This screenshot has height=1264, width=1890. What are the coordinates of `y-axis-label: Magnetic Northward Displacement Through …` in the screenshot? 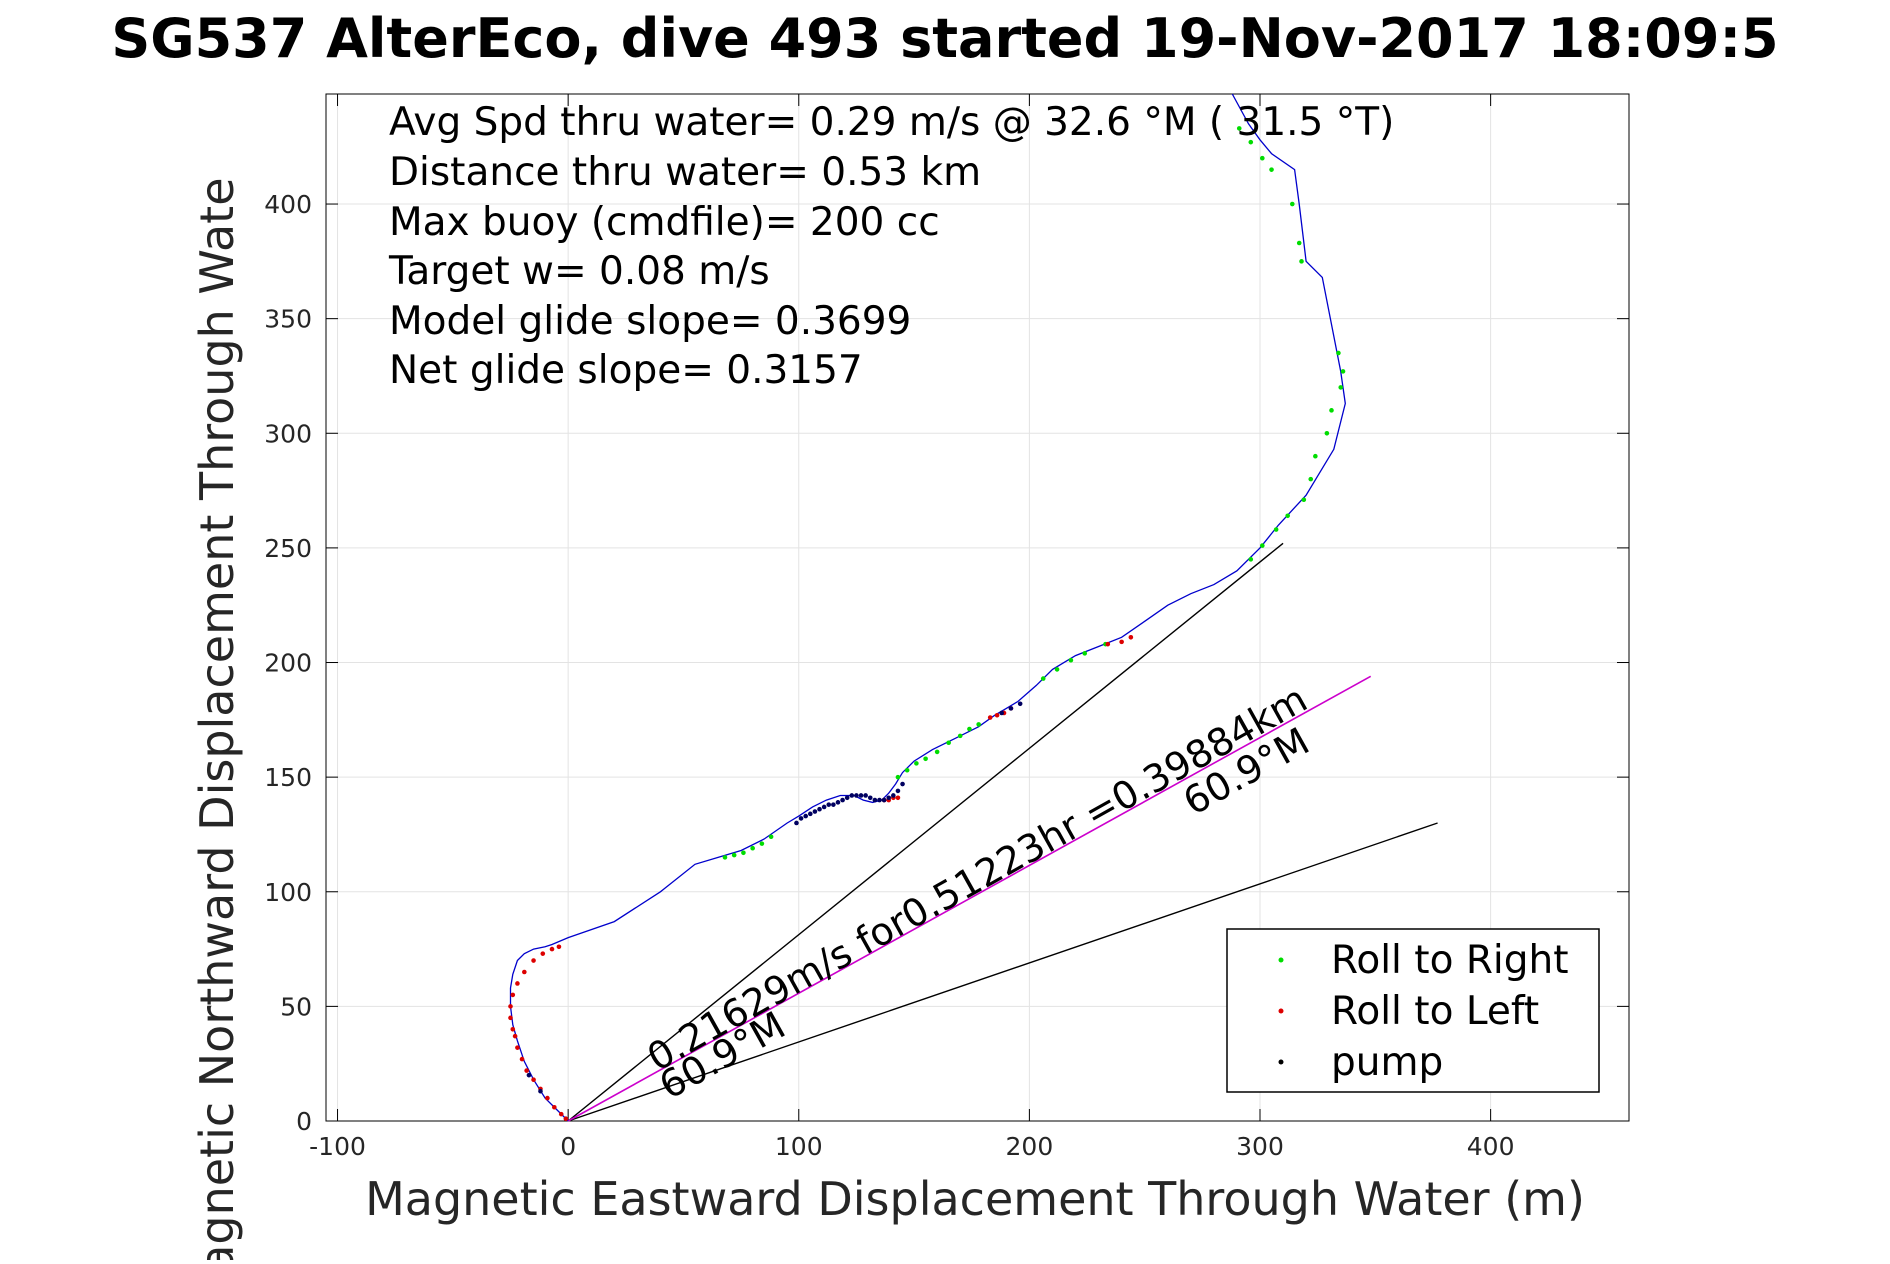 It's located at (217, 719).